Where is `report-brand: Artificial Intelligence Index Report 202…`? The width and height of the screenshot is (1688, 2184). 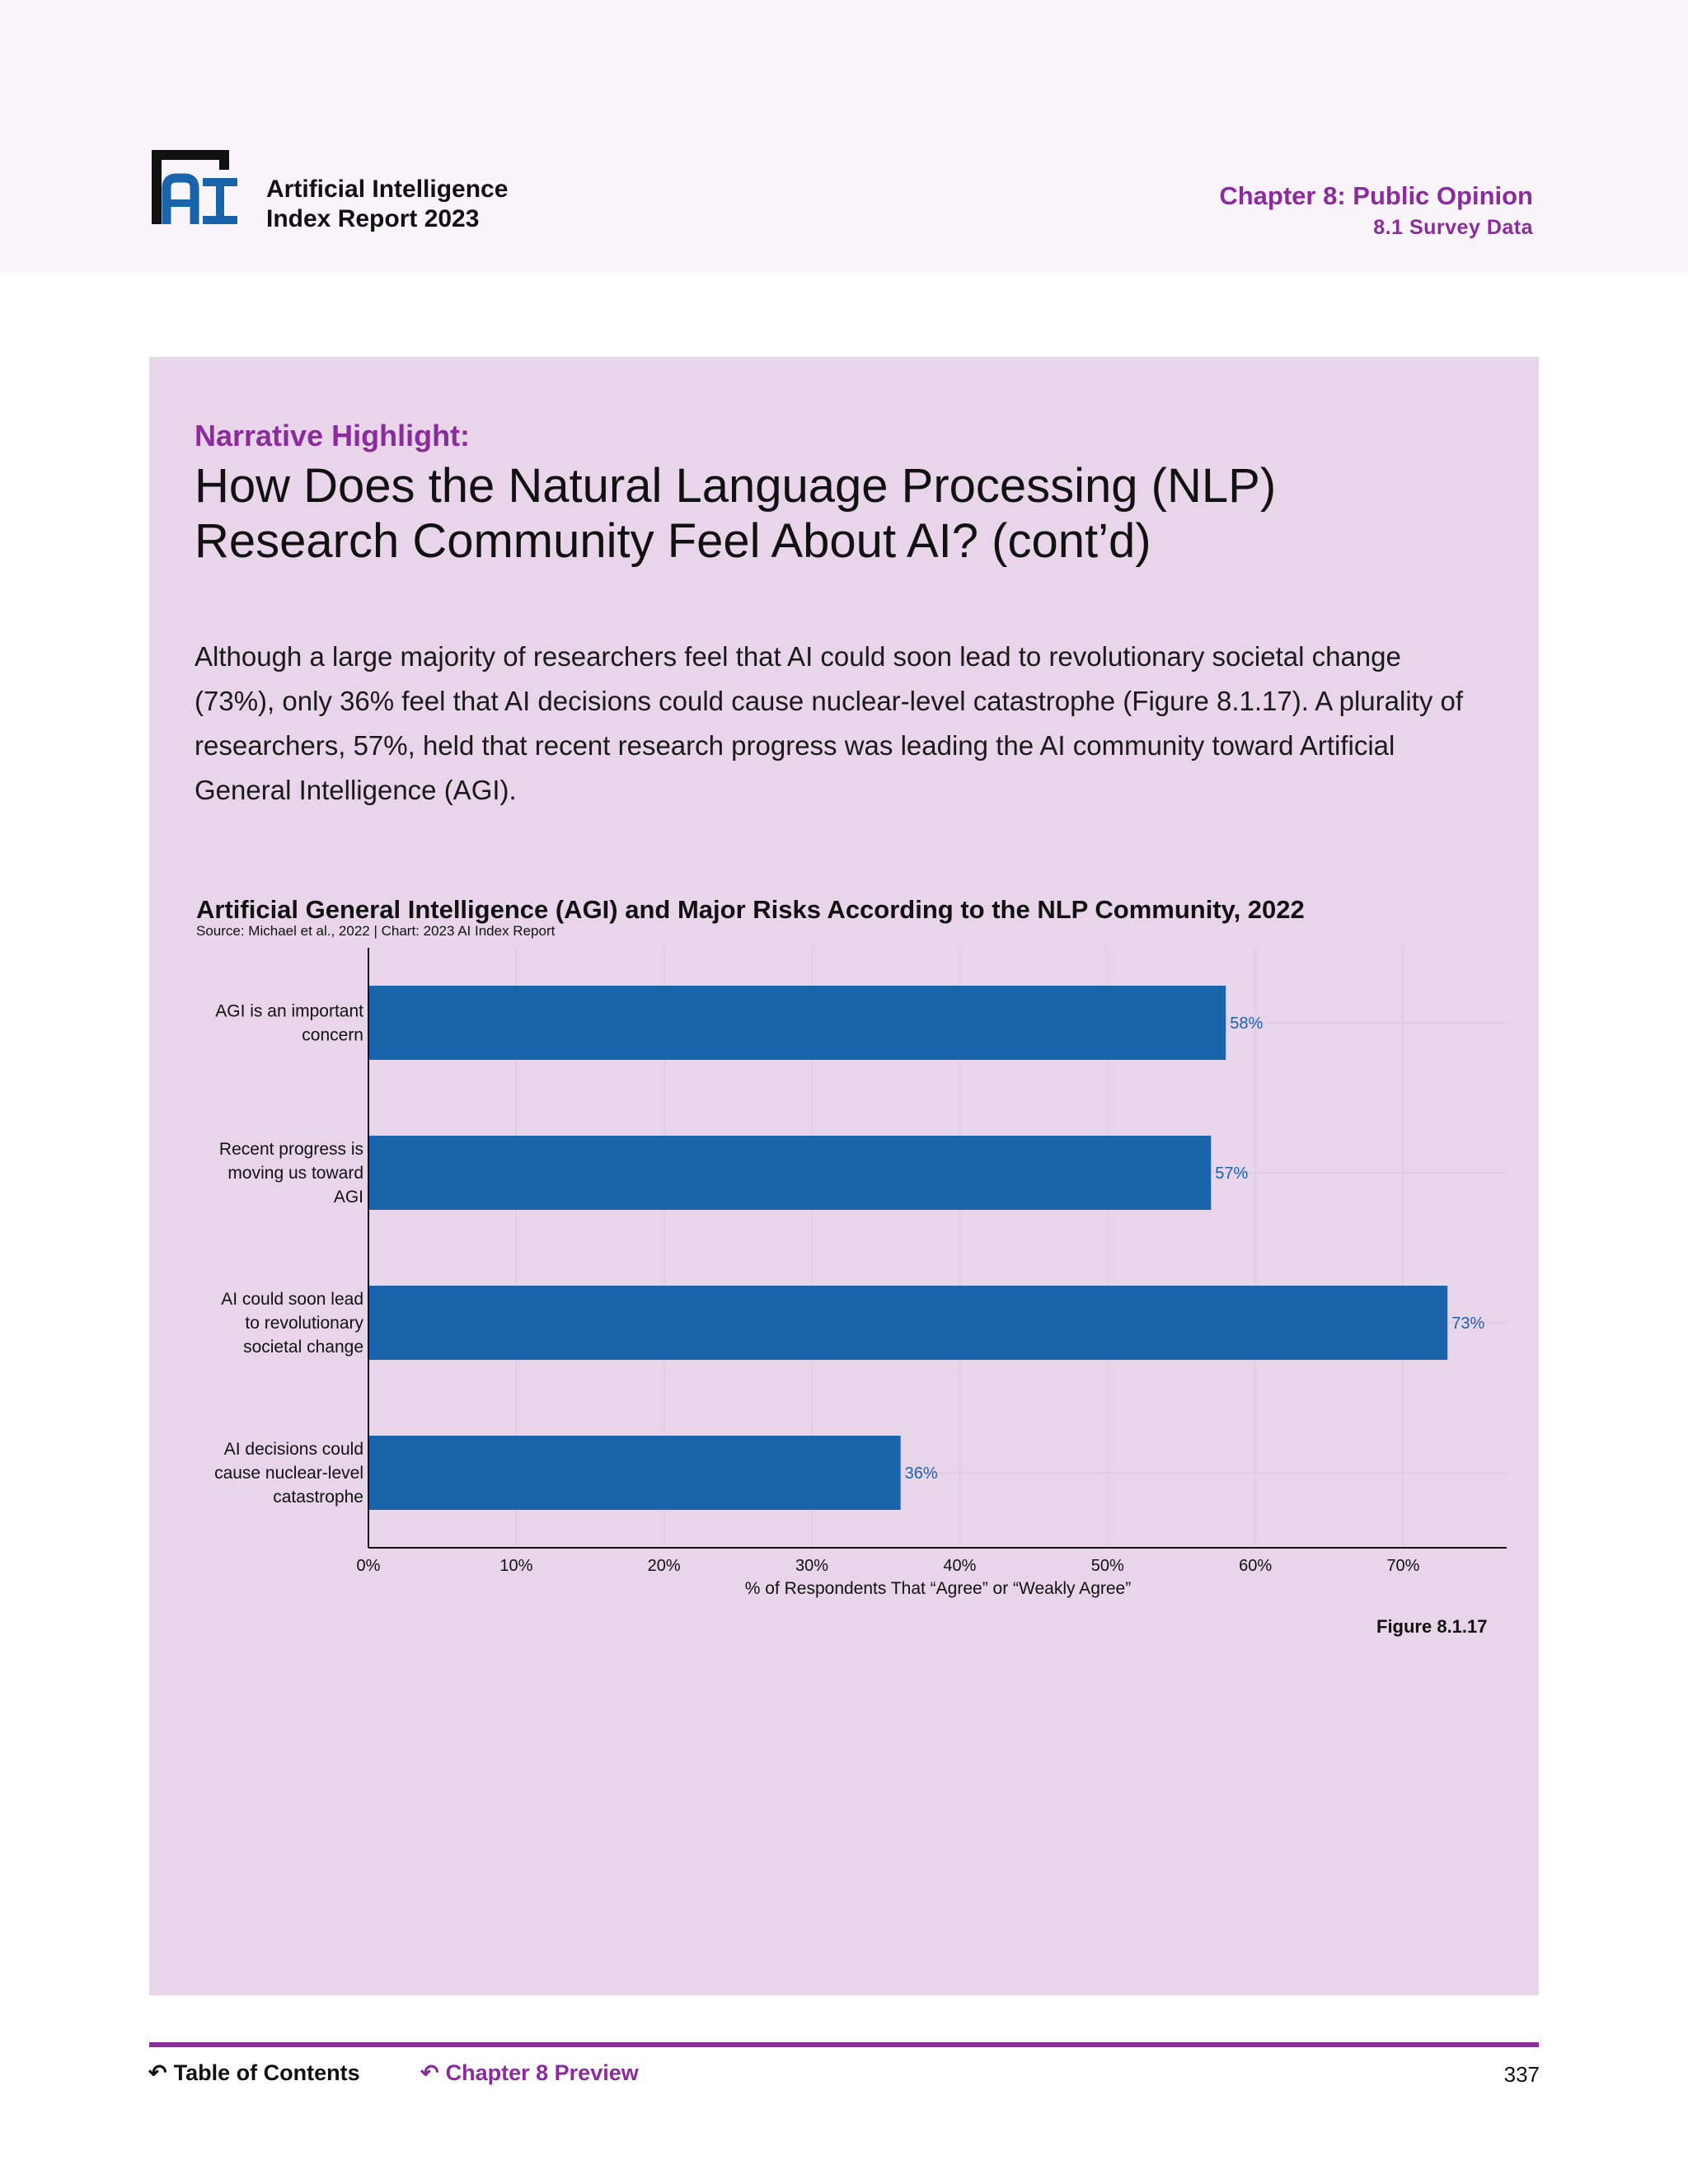
report-brand: Artificial Intelligence Index Report 202… is located at coordinates (387, 204).